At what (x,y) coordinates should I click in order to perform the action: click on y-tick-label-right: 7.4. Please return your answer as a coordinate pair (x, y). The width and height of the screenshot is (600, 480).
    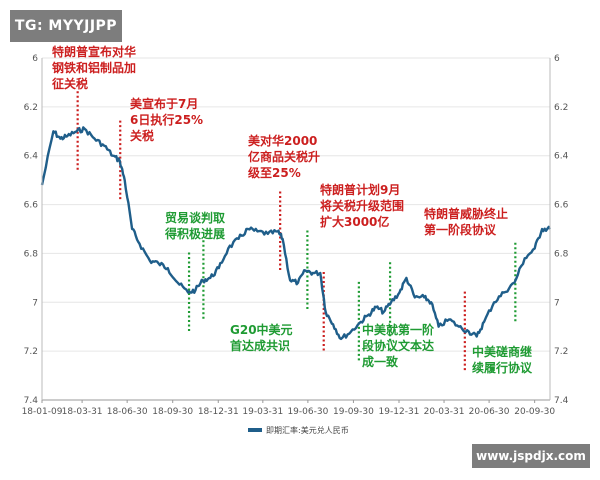
    Looking at the image, I should click on (561, 401).